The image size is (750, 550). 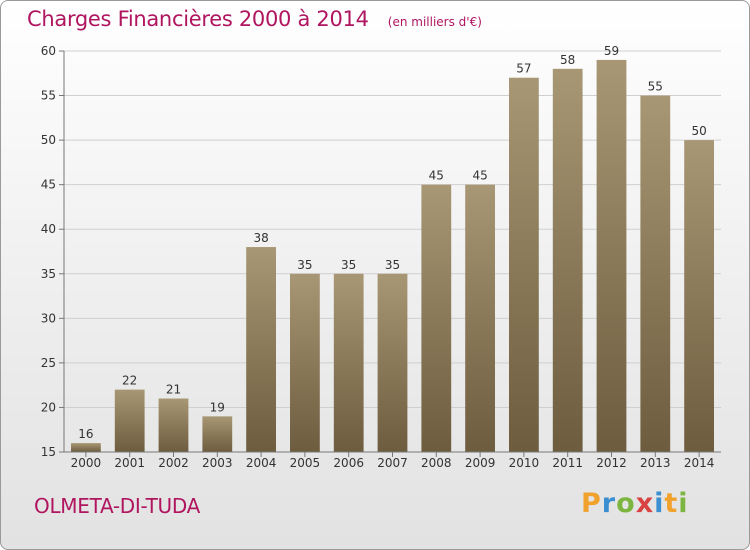 What do you see at coordinates (217, 463) in the screenshot?
I see `x-tick-label: 2003` at bounding box center [217, 463].